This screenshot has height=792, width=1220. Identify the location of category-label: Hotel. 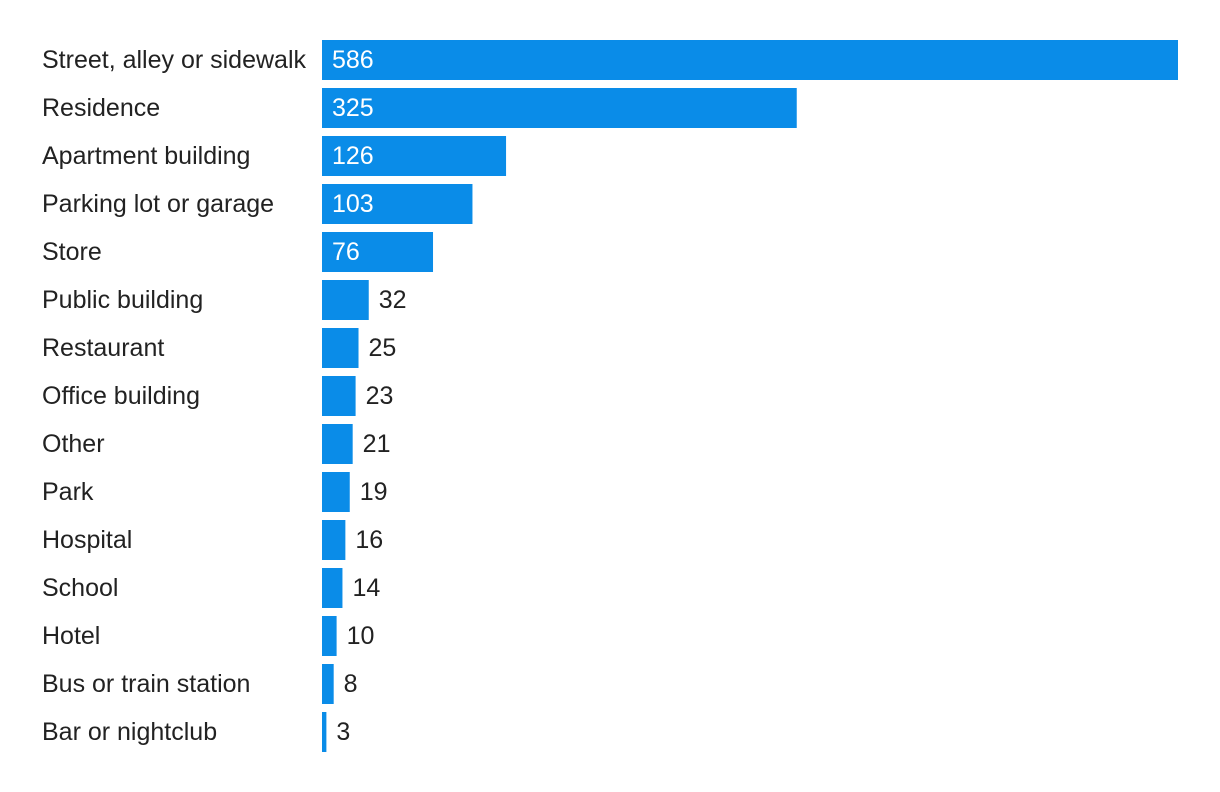
(71, 636).